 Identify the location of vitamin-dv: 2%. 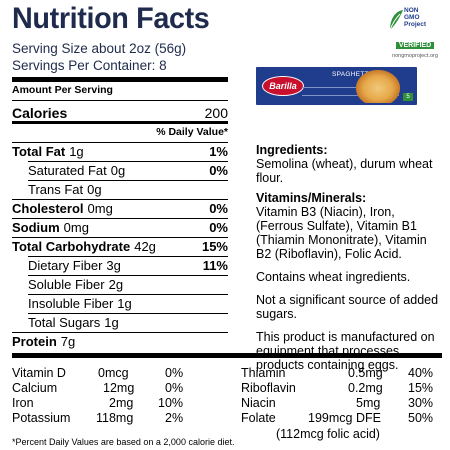
(174, 418).